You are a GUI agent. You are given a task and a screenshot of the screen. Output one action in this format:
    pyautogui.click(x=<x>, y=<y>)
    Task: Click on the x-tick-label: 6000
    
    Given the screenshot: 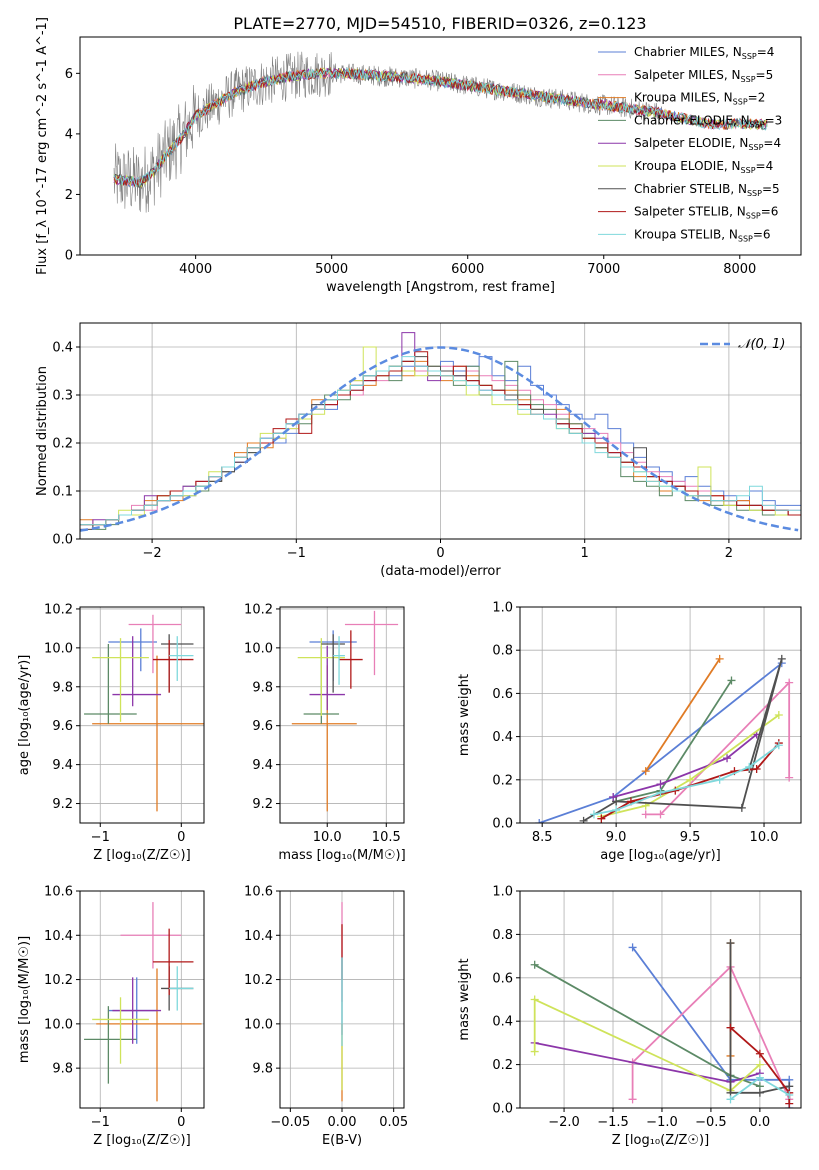 What is the action you would take?
    pyautogui.click(x=467, y=269)
    